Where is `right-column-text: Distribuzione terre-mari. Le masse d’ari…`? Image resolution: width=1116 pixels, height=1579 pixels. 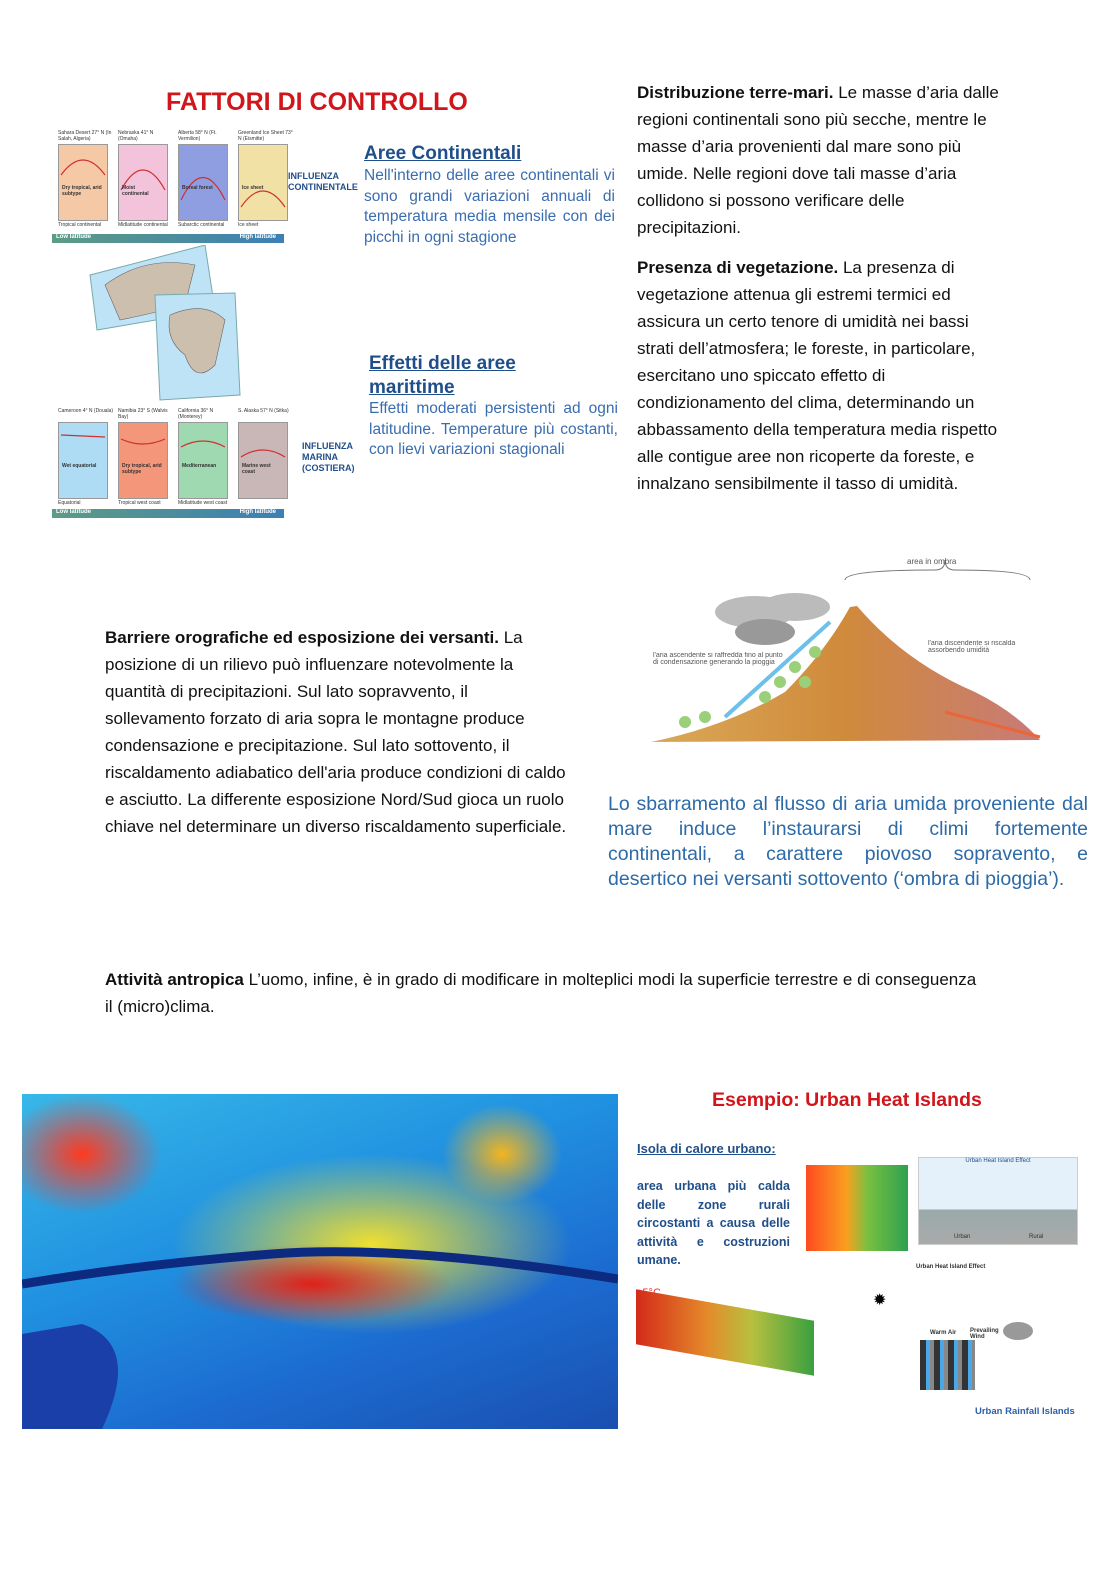
right-column-text: Distribuzione terre-mari. Le masse d’ari… is located at coordinates (819, 288).